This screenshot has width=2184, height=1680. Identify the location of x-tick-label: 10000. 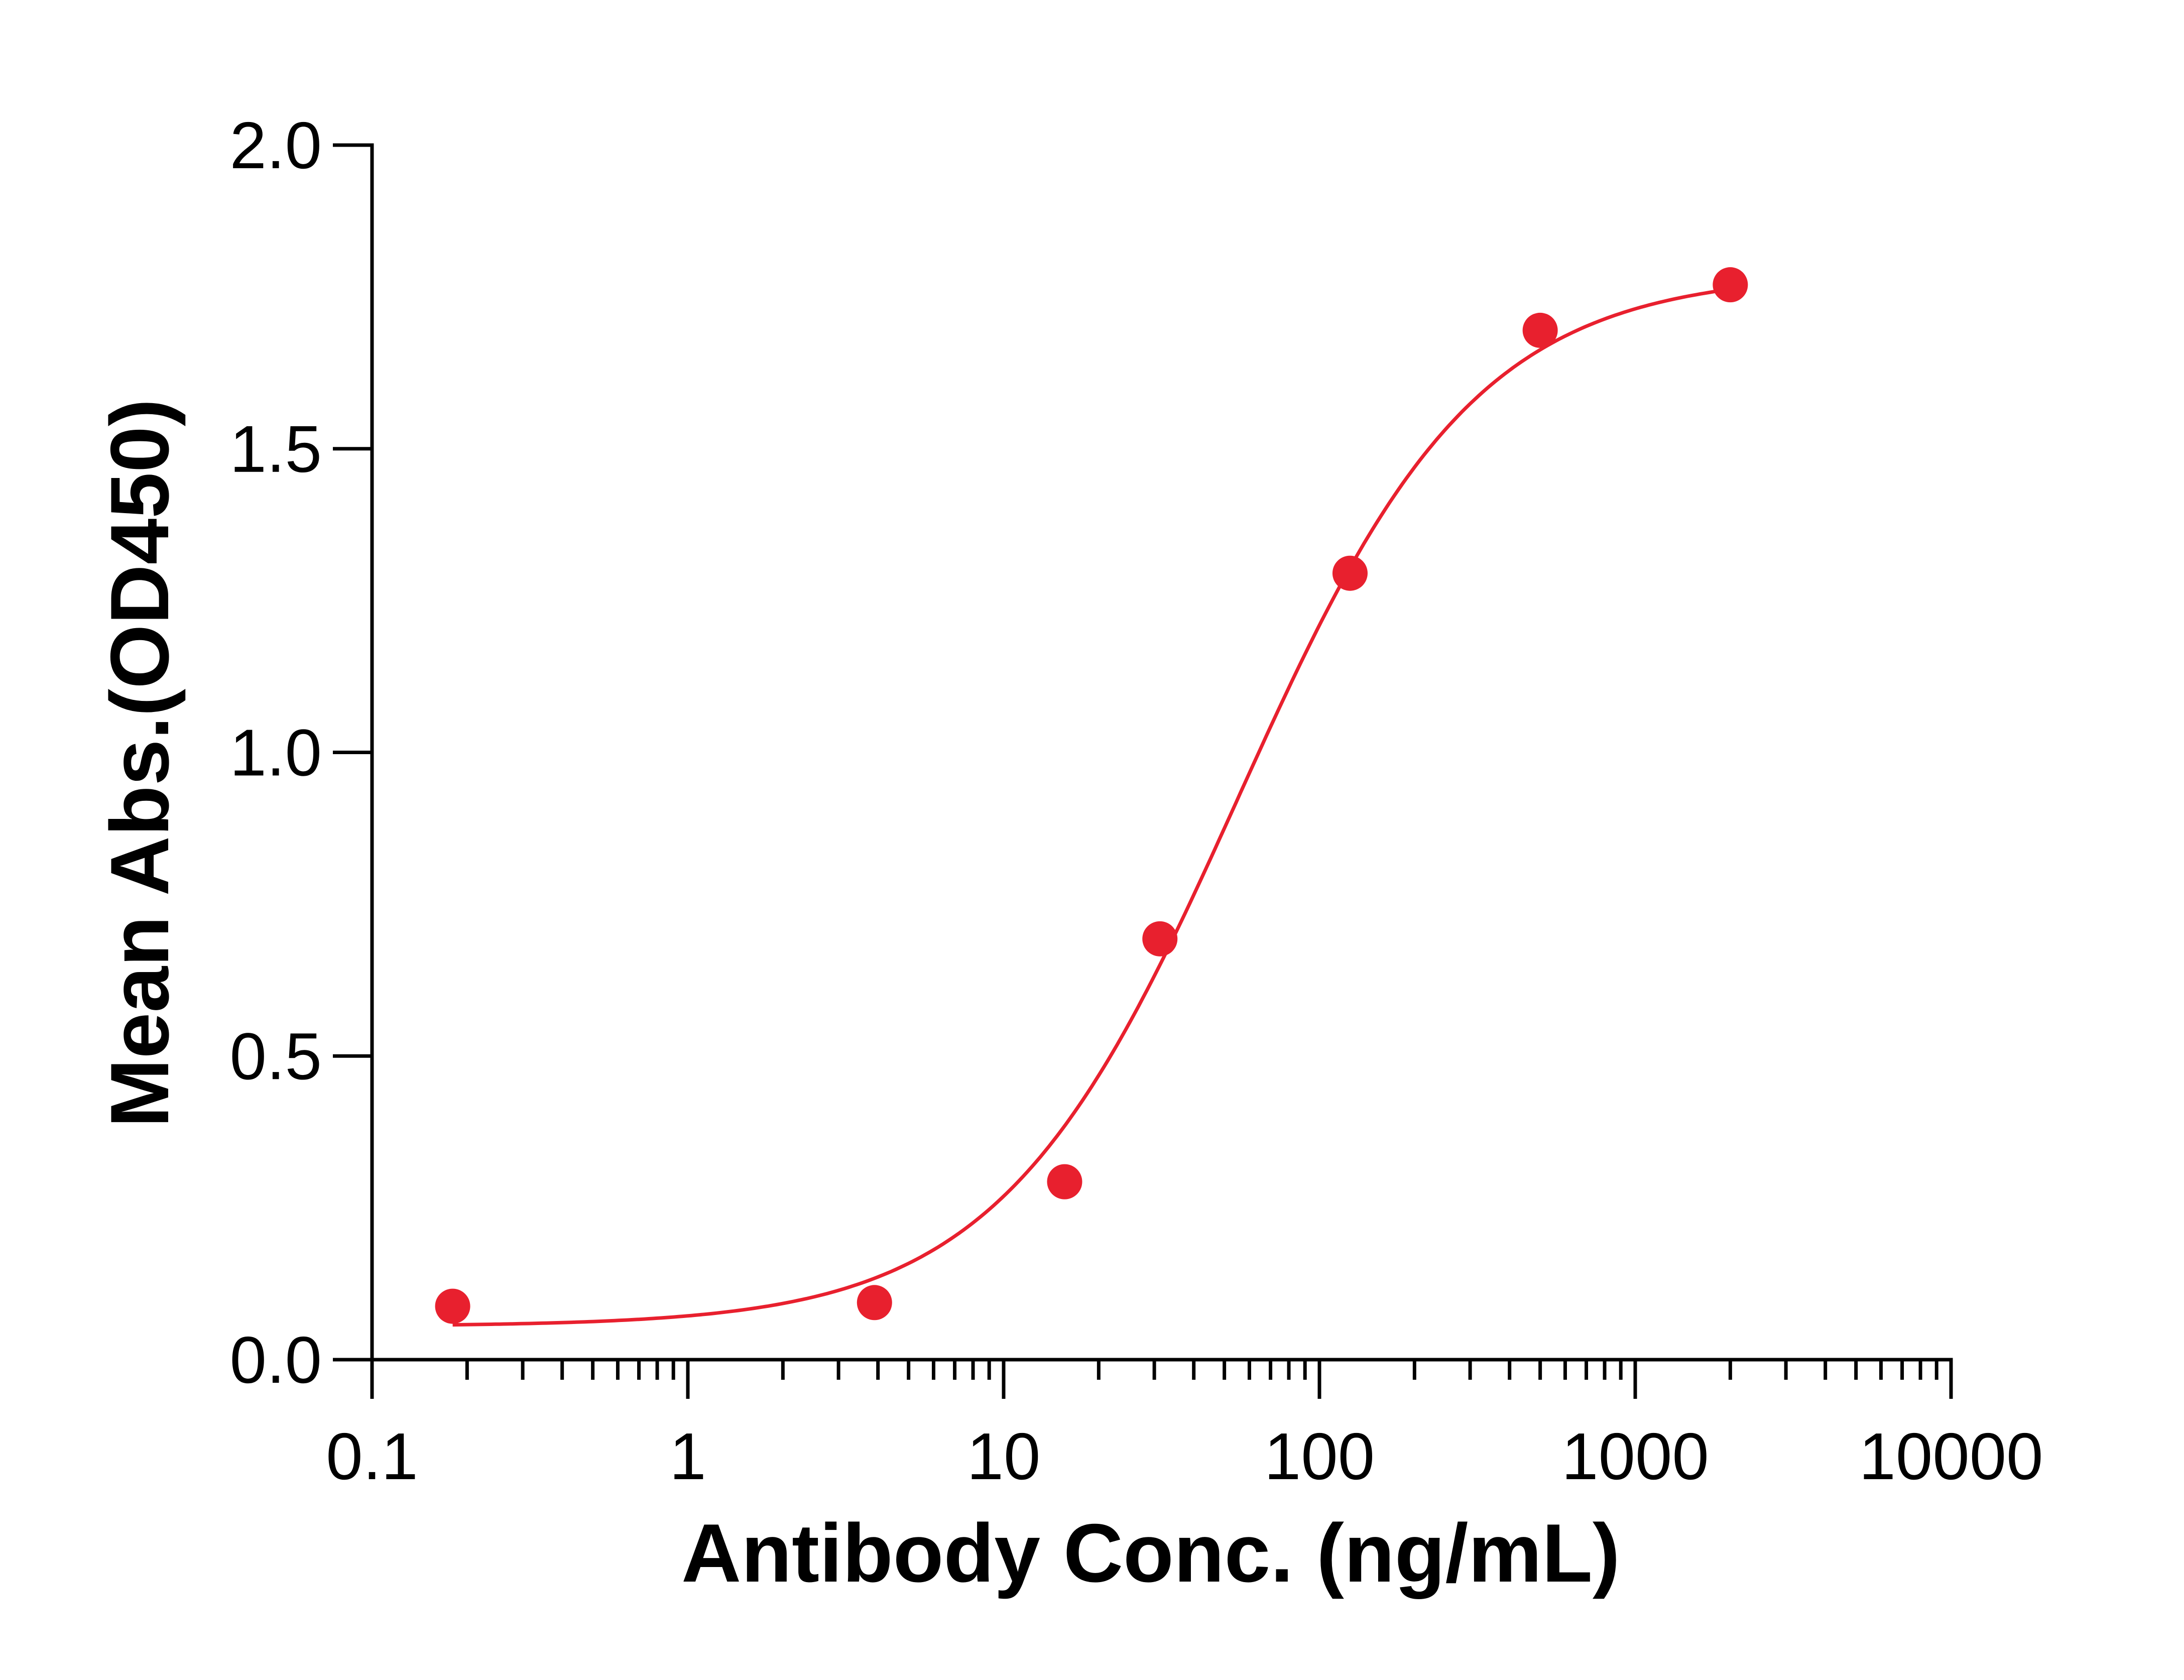
(1951, 1456).